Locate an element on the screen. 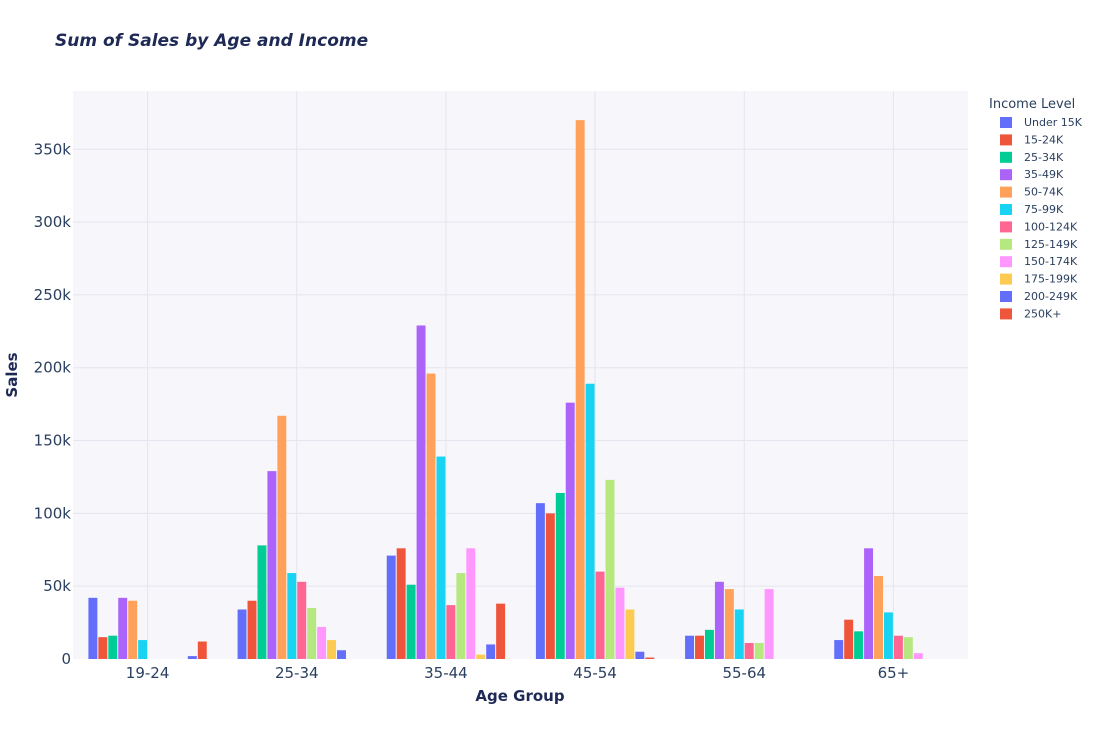 This screenshot has height=737, width=1100. y-tick-label: 0 is located at coordinates (66, 659).